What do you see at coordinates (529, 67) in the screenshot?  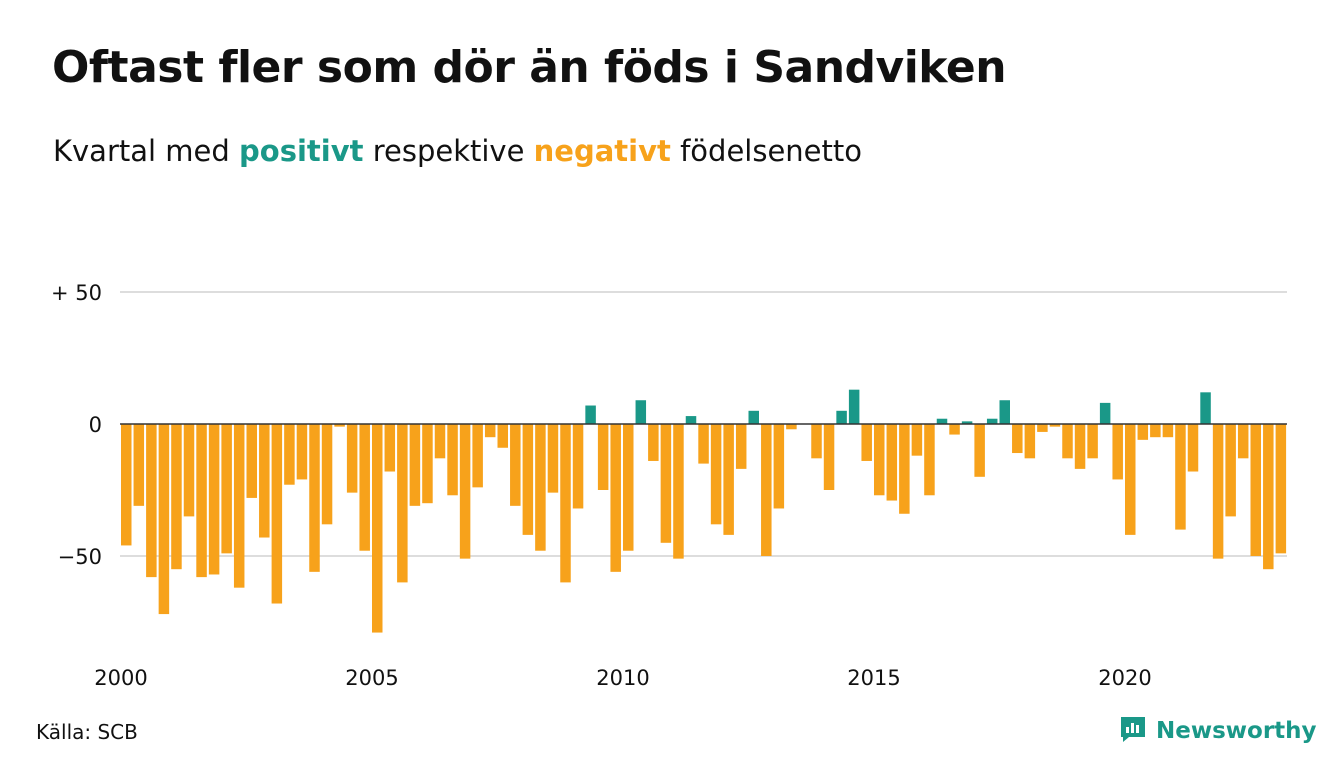 I see `chart-title: Oftast fler som dör än föds i Sandviken` at bounding box center [529, 67].